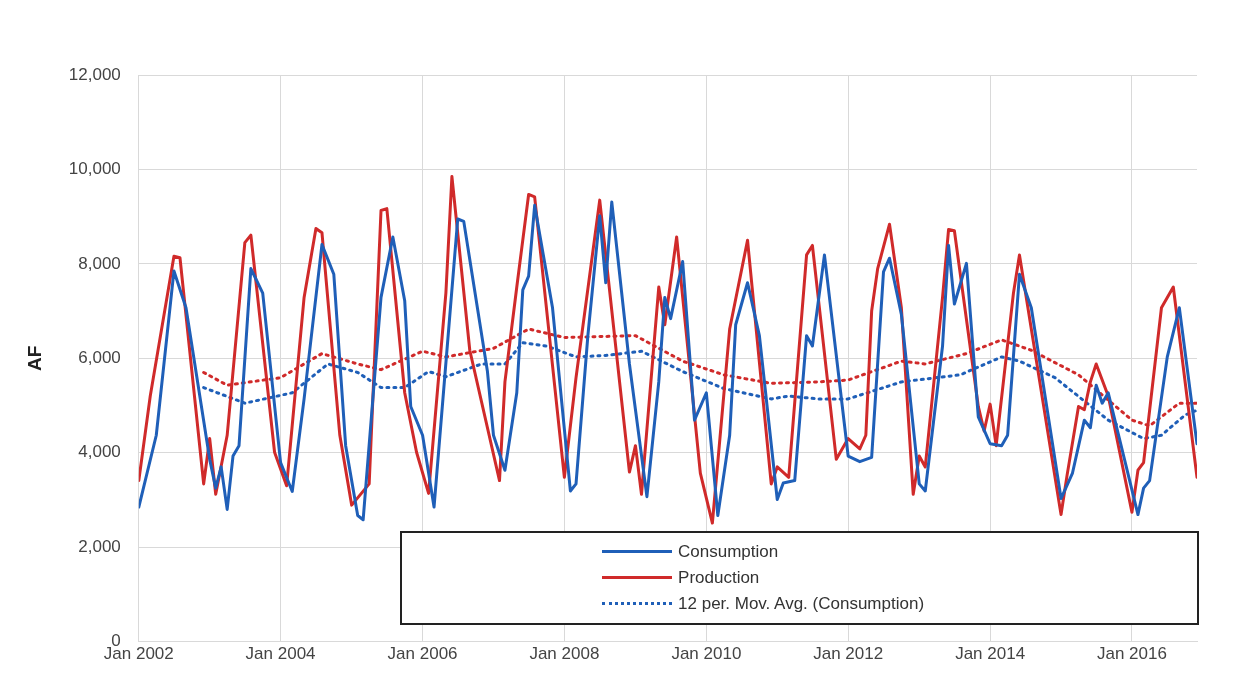 The image size is (1257, 698). What do you see at coordinates (99, 546) in the screenshot?
I see `y-tick-label: 2,000` at bounding box center [99, 546].